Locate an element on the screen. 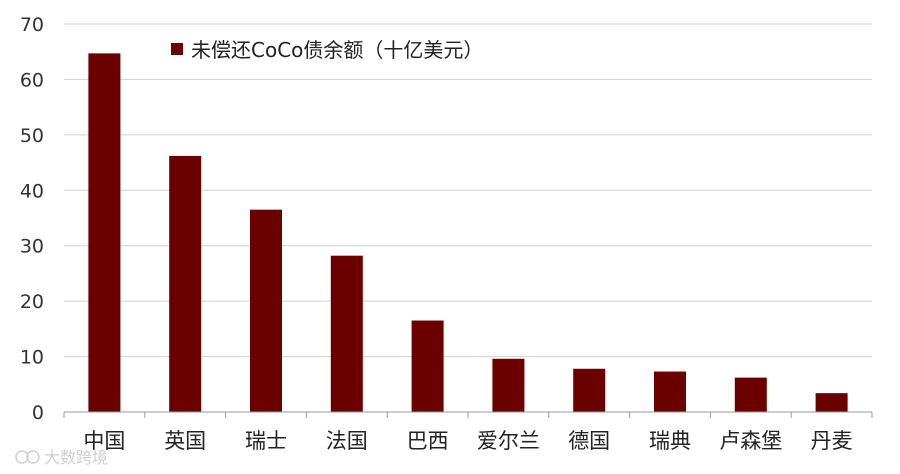 The image size is (900, 474). x-tick-label: 丹麦 is located at coordinates (832, 441).